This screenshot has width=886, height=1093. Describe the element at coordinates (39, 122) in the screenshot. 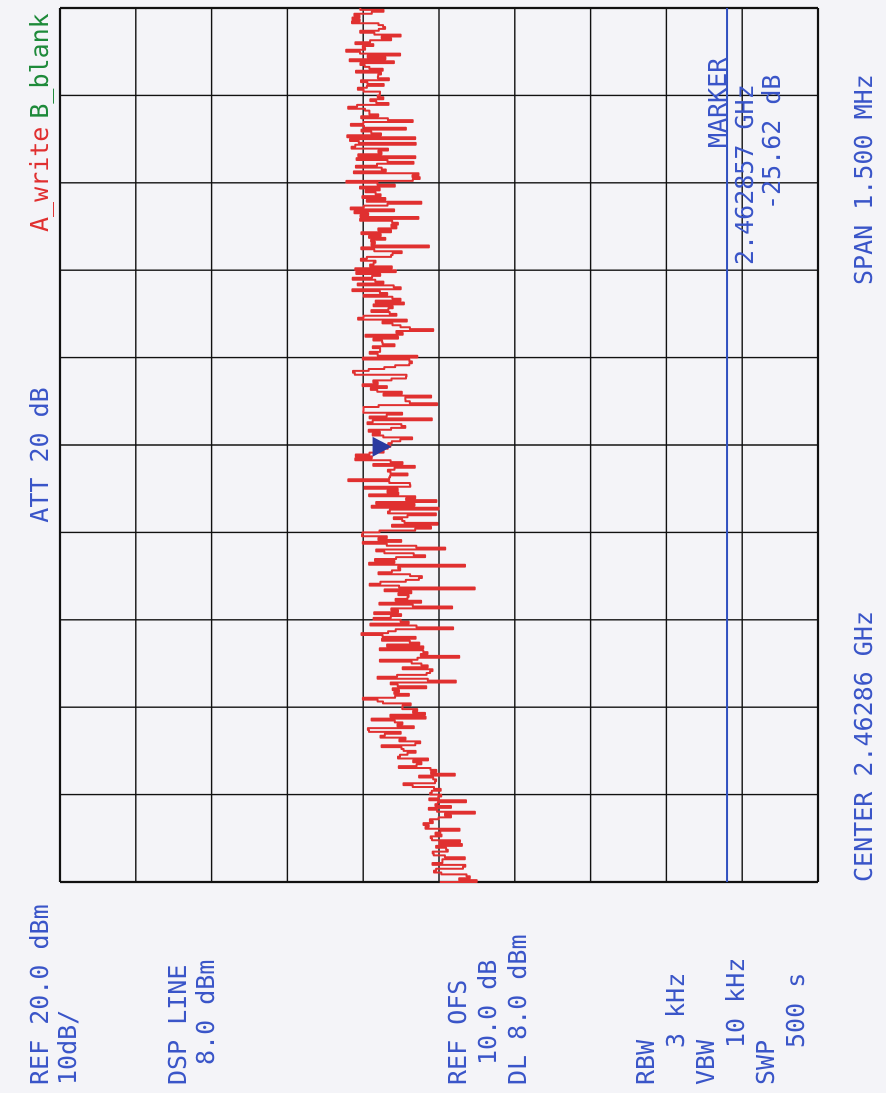

I see `trace-mode-legend: A_write B_blank` at that location.